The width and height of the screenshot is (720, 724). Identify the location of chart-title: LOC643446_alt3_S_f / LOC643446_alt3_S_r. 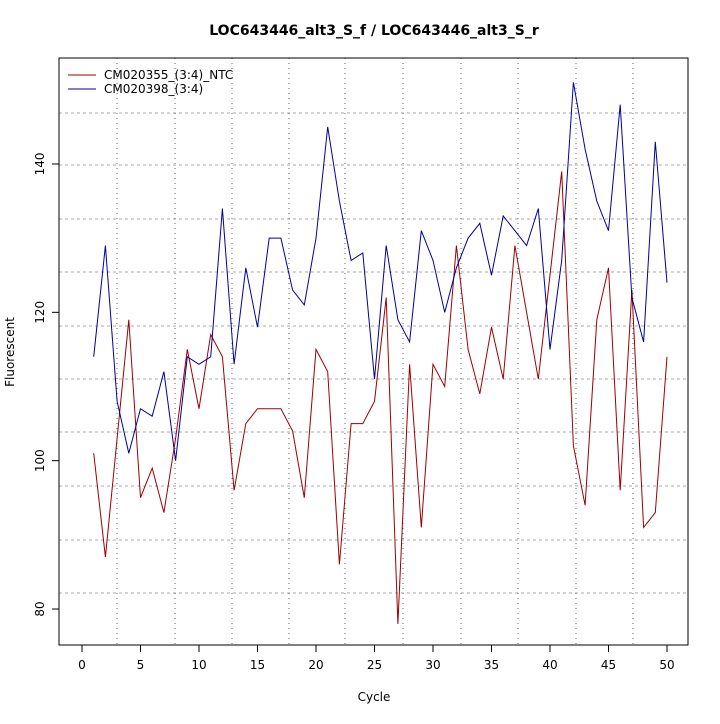
(374, 31).